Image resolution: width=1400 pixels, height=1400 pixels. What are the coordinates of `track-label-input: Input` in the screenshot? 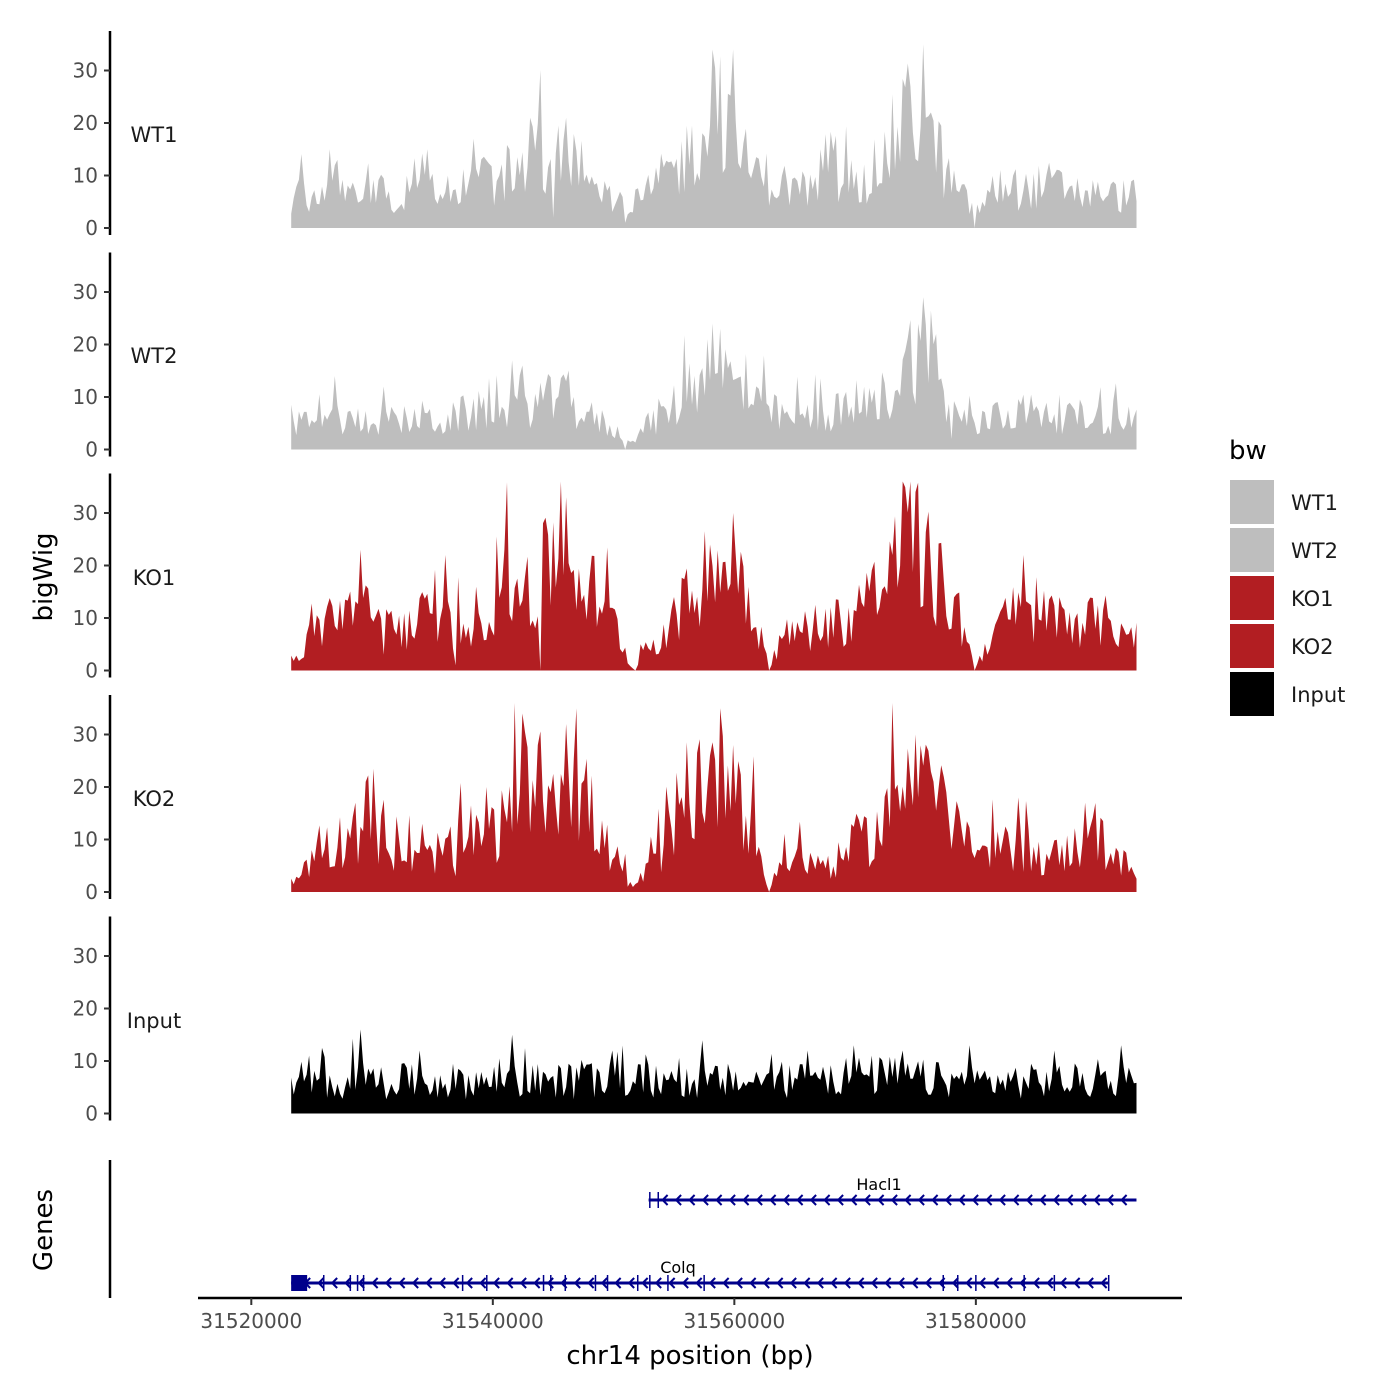 It's located at (154, 1021).